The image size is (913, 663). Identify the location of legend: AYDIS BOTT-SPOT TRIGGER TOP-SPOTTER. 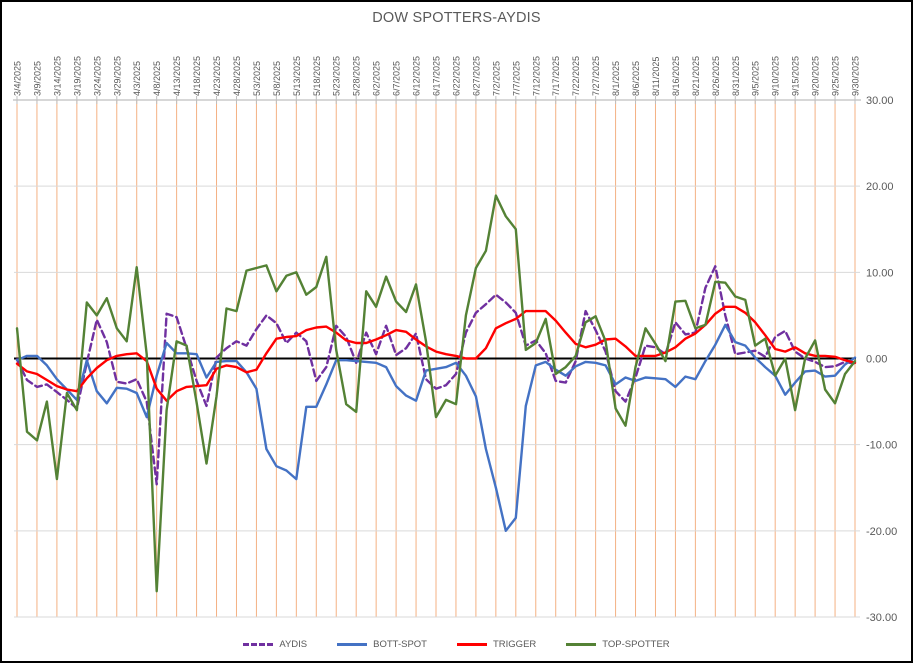
(456, 644).